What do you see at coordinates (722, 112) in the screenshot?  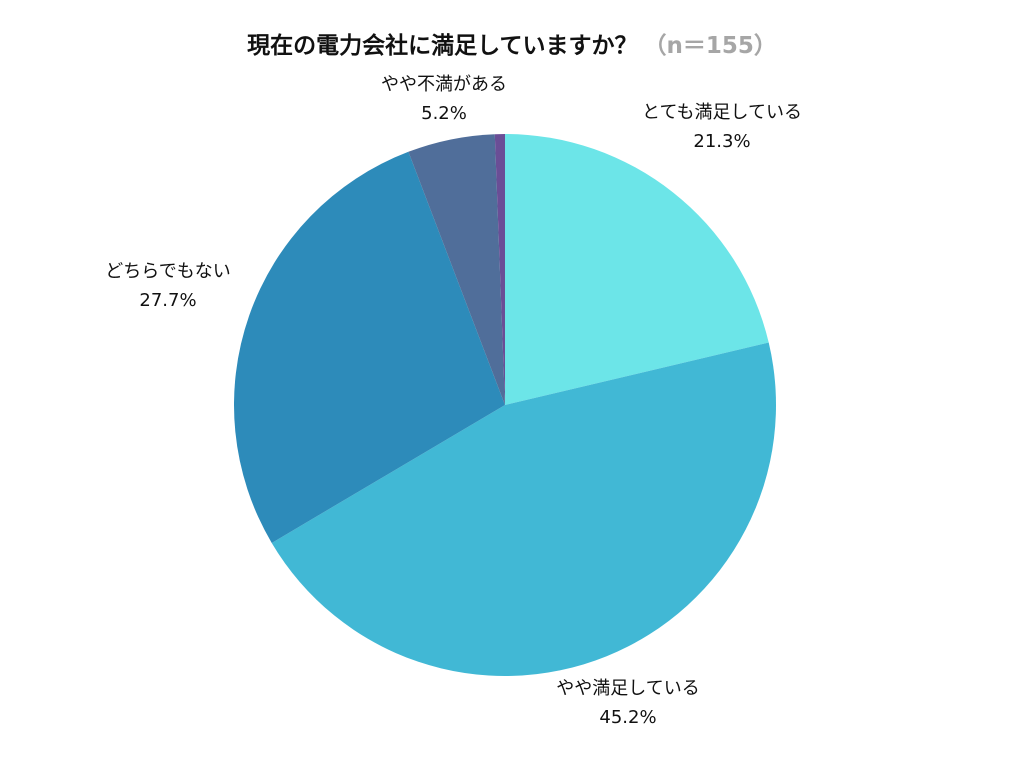 I see `slice-label-0: とても満足している` at bounding box center [722, 112].